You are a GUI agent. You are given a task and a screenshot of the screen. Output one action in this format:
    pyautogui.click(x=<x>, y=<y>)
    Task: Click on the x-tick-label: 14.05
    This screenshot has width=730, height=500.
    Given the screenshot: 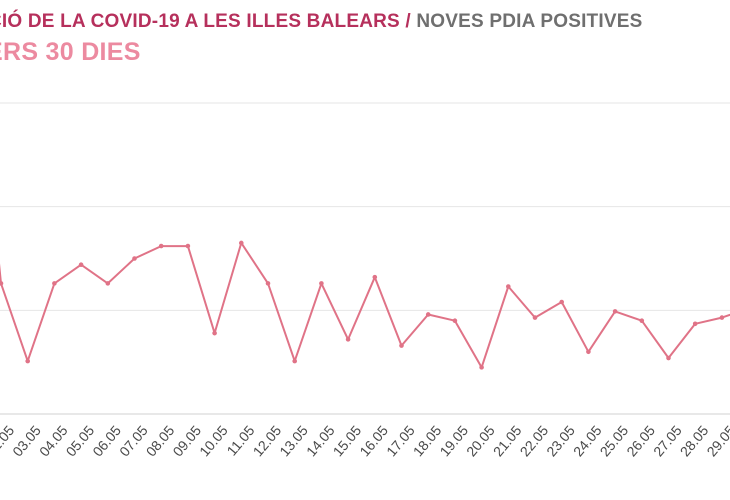 What is the action you would take?
    pyautogui.click(x=320, y=440)
    